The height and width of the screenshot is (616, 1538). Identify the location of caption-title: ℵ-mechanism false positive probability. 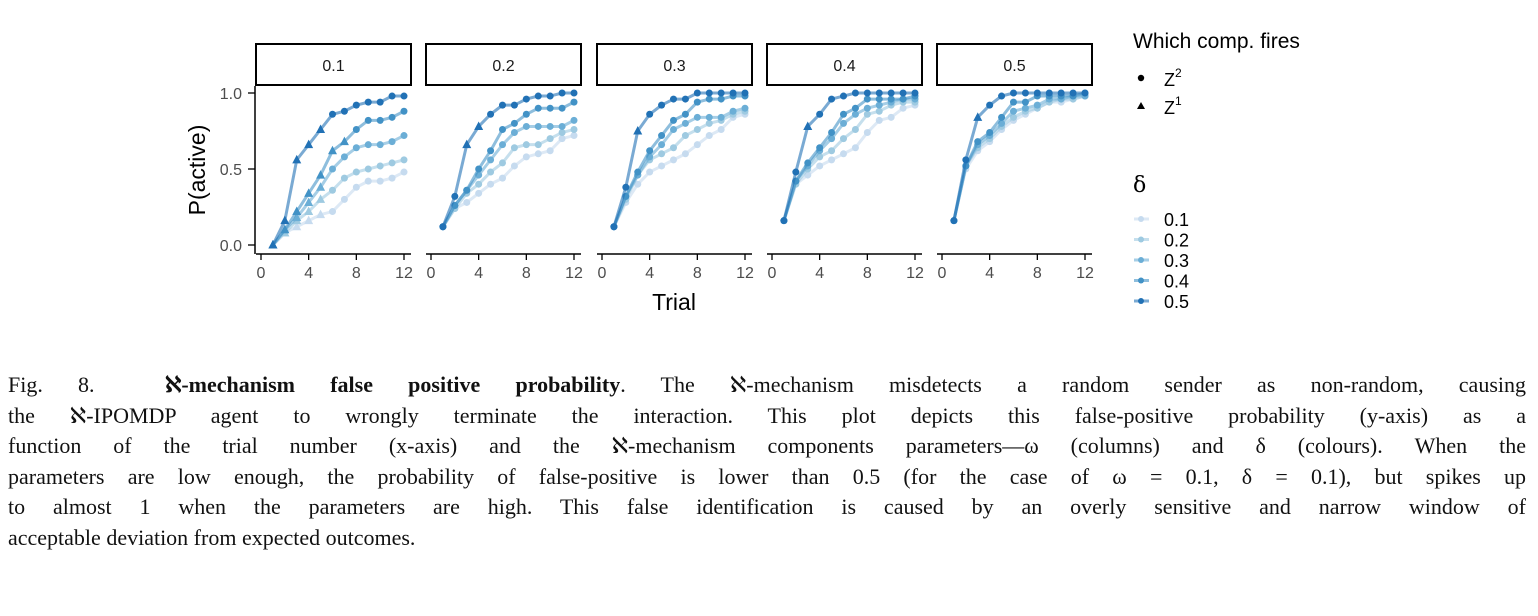
(392, 384).